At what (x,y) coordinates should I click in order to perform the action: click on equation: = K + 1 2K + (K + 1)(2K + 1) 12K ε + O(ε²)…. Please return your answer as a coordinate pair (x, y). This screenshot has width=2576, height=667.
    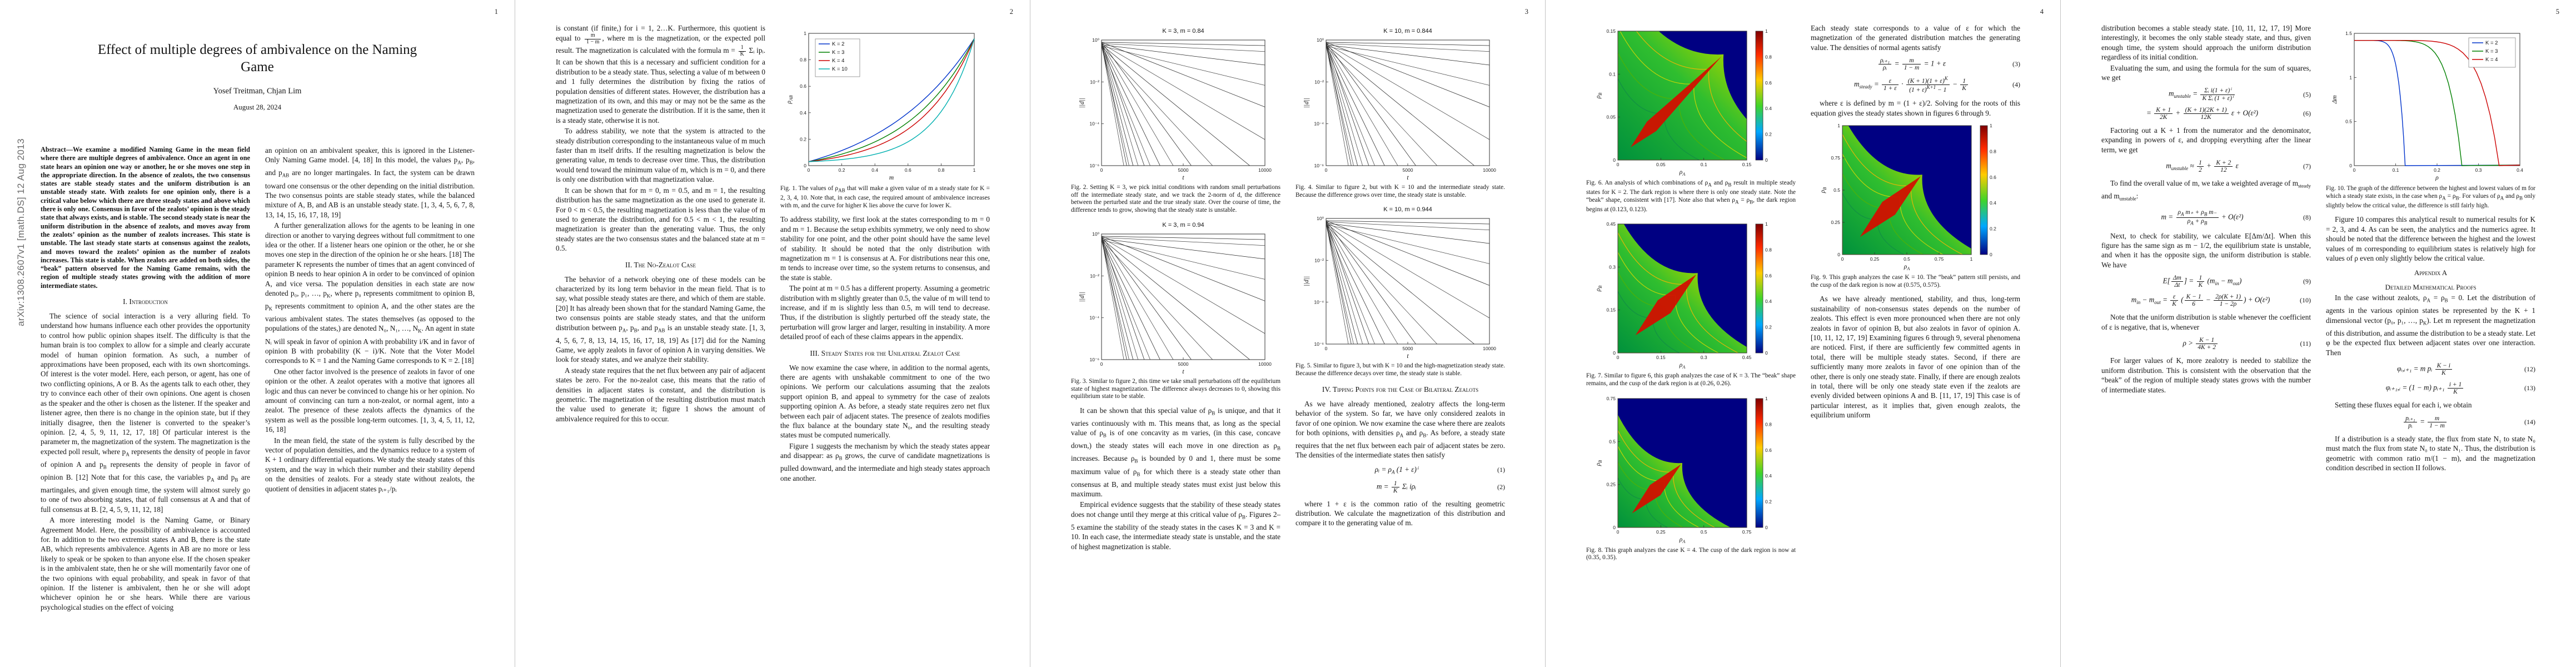
    Looking at the image, I should click on (2206, 114).